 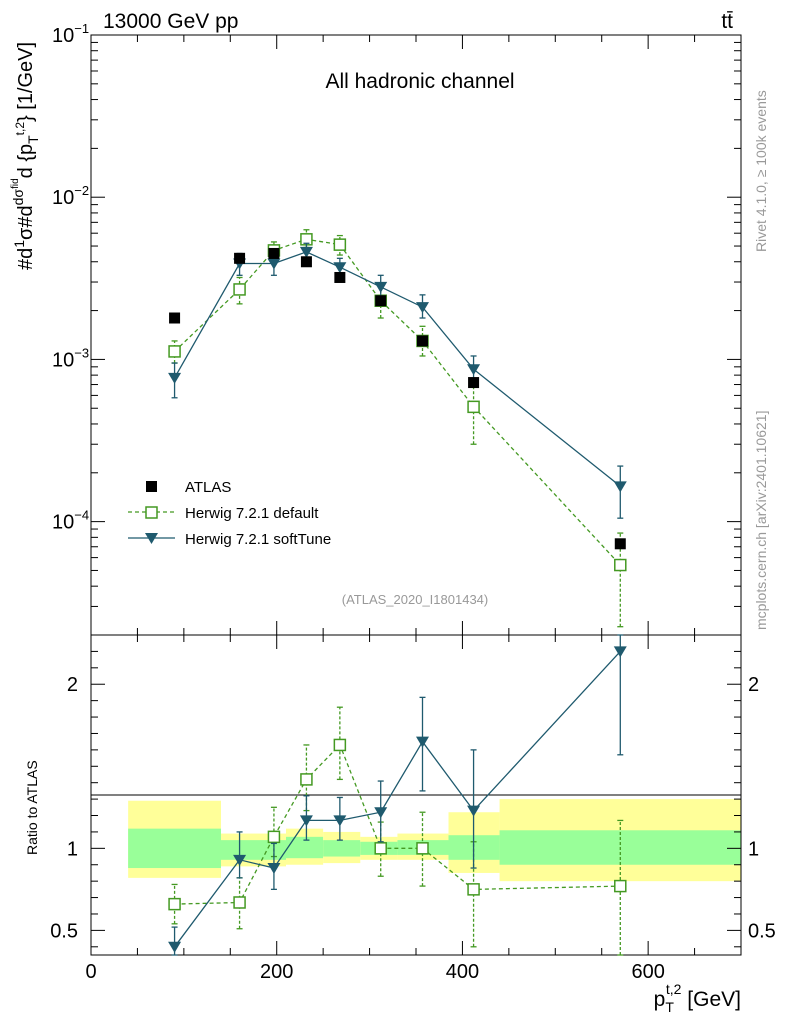 What do you see at coordinates (660, 999) in the screenshot?
I see `x-axis-label-main: p` at bounding box center [660, 999].